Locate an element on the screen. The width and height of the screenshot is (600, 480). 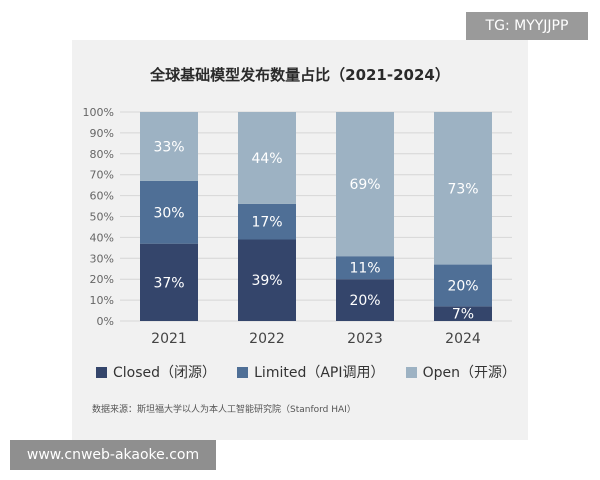
chart-source: 数据来源：斯坦福大学以人为本人工智能研究院（Stanford HAI） is located at coordinates (224, 410).